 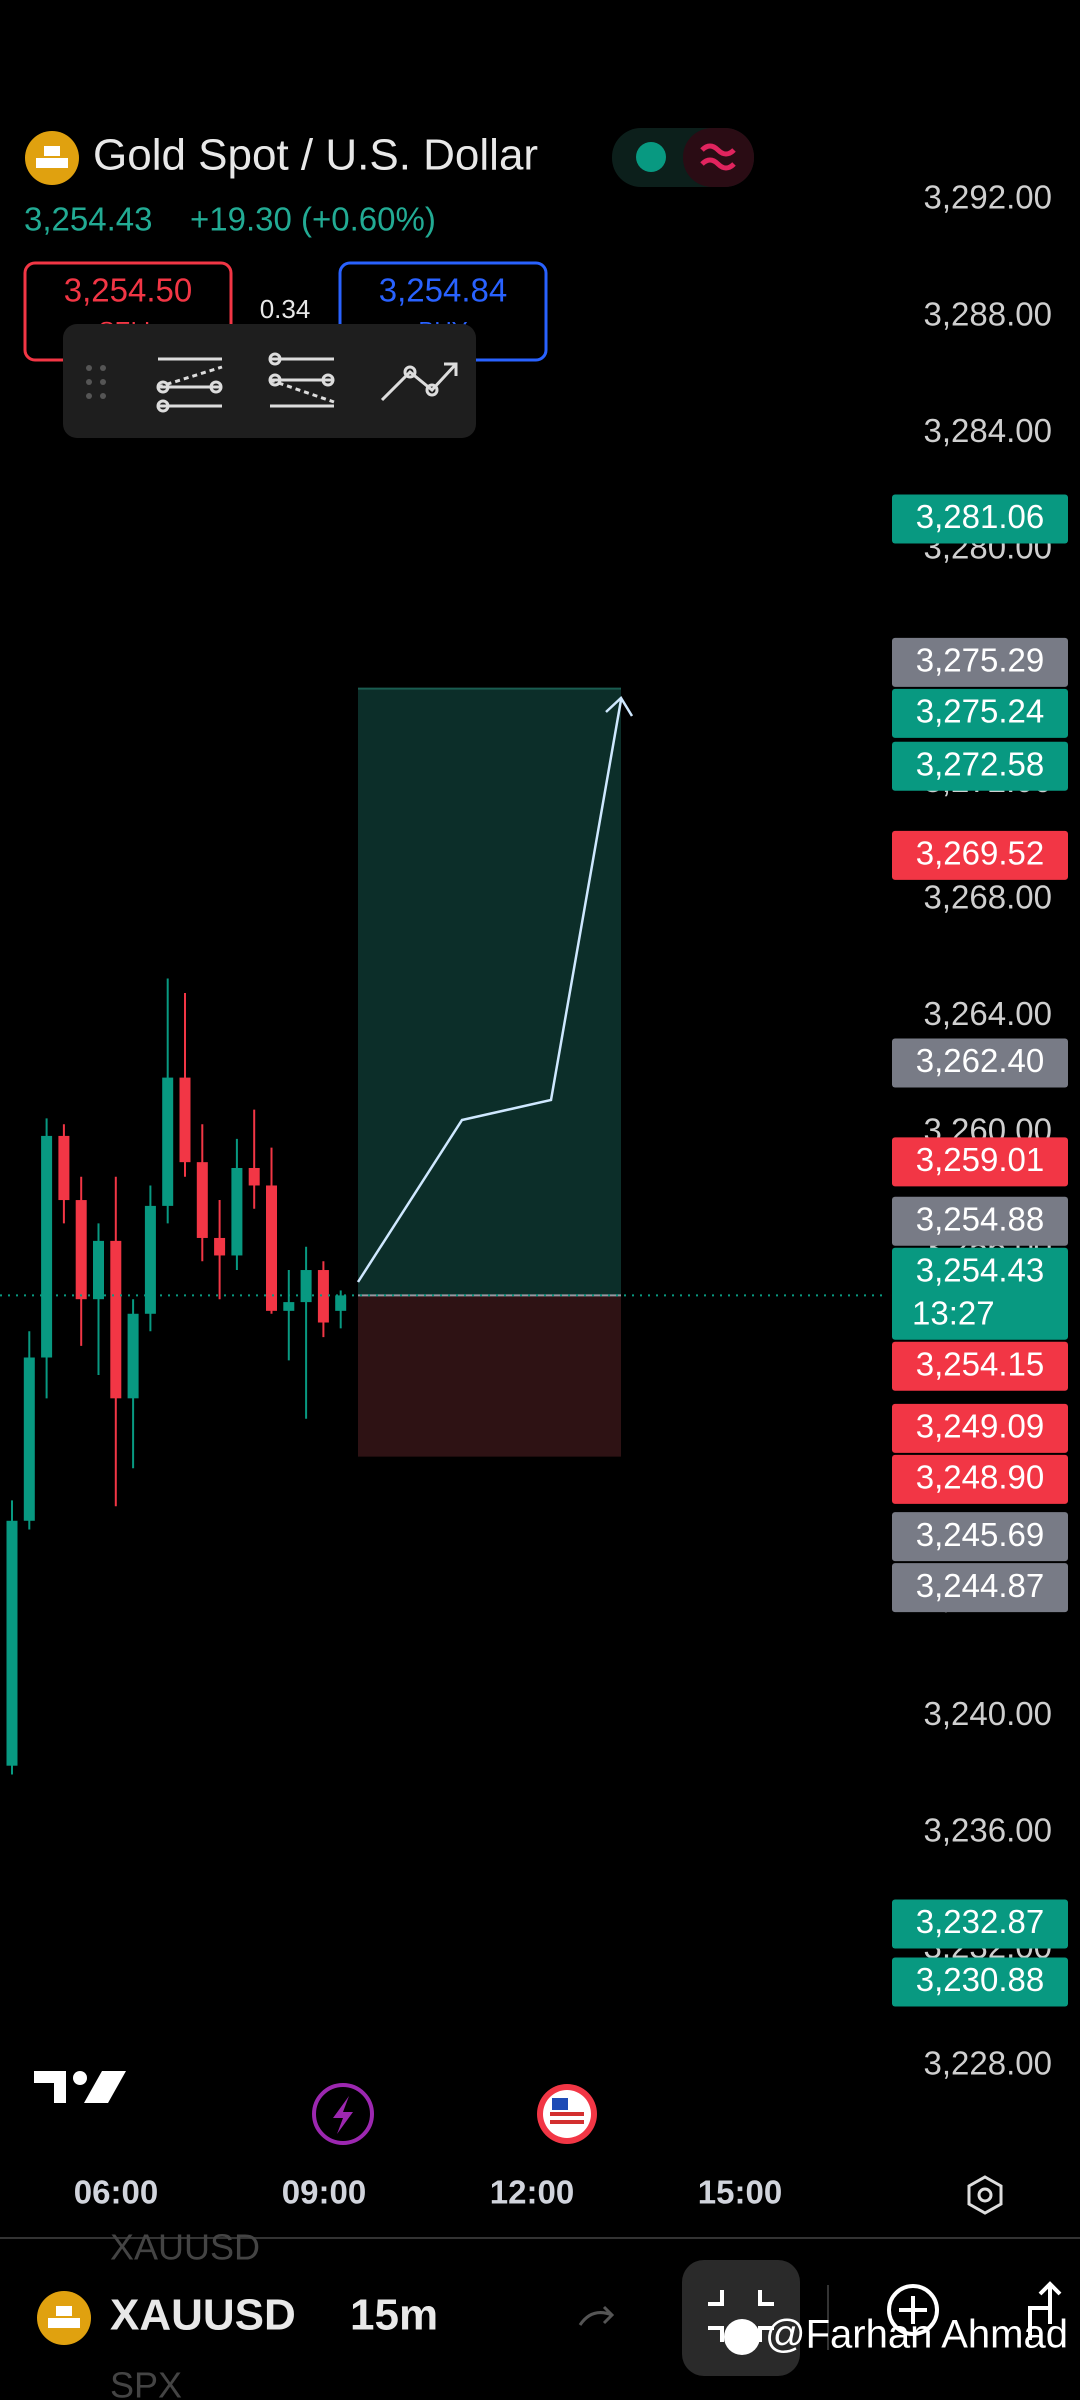 I want to click on time-axis: 06:00 09:00 12:00 15:00, so click(x=428, y=2192).